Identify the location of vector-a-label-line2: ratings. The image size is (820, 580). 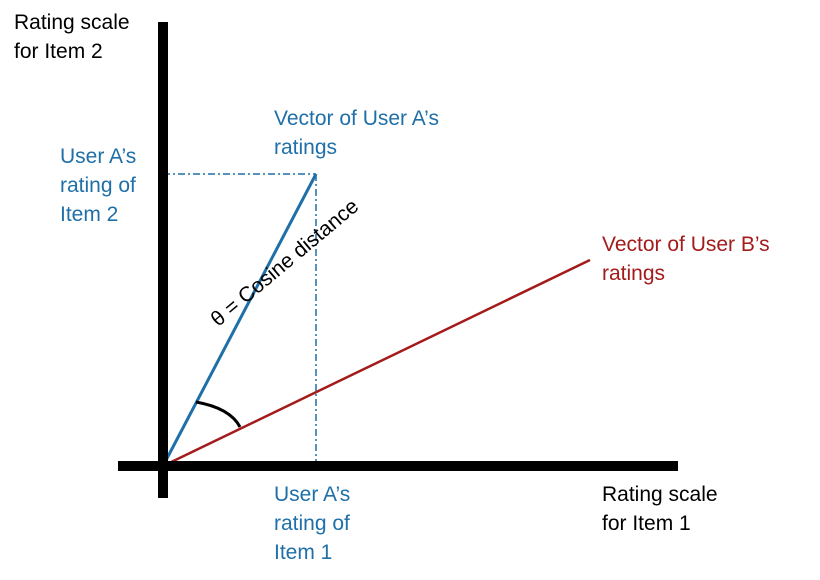
(306, 147).